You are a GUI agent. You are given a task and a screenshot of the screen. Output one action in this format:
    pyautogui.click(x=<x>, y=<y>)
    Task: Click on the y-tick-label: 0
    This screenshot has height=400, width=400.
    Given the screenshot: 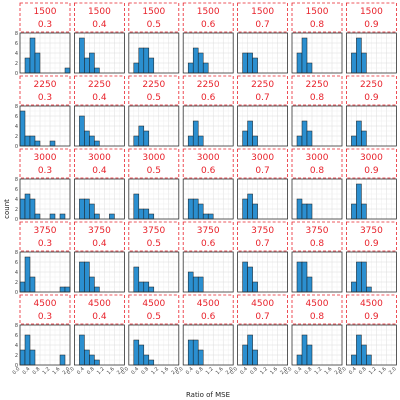 What is the action you would take?
    pyautogui.click(x=16, y=220)
    